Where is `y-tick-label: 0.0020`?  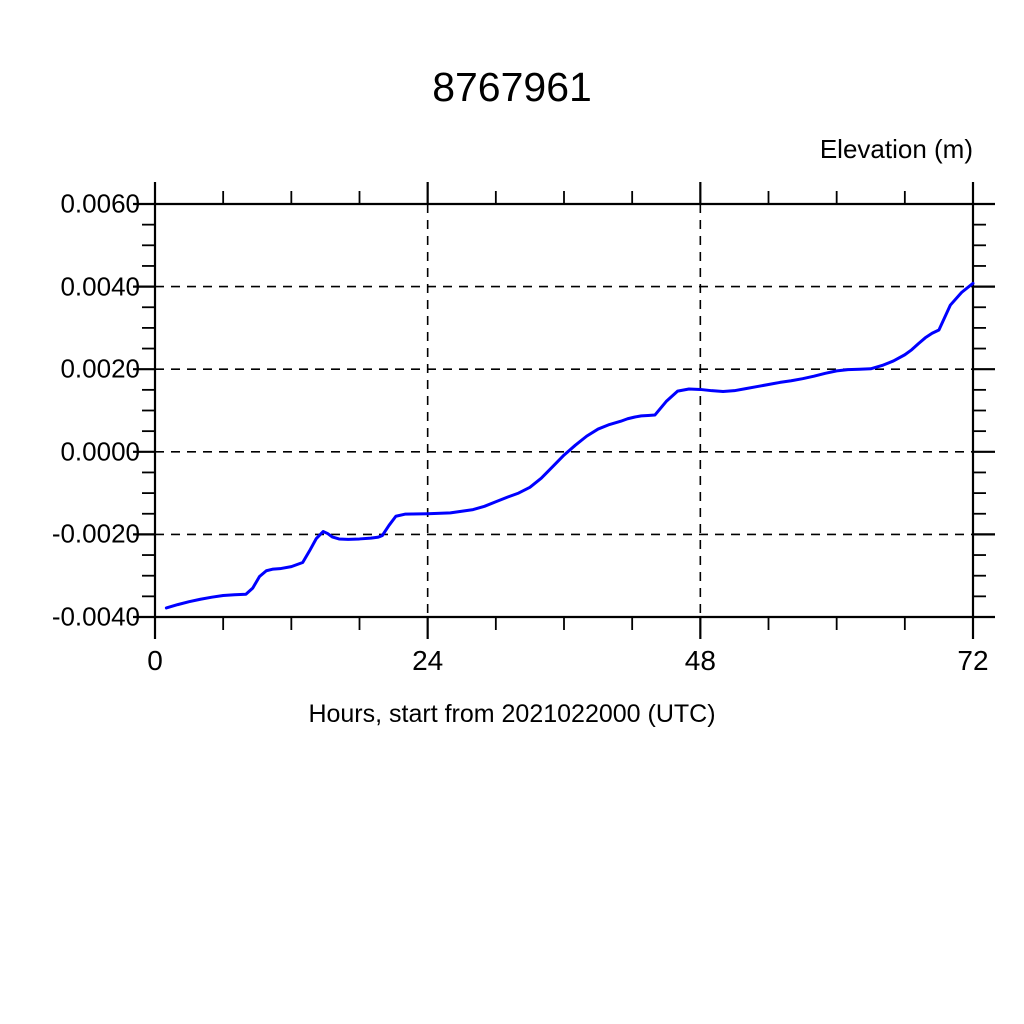 y-tick-label: 0.0020 is located at coordinates (100, 368).